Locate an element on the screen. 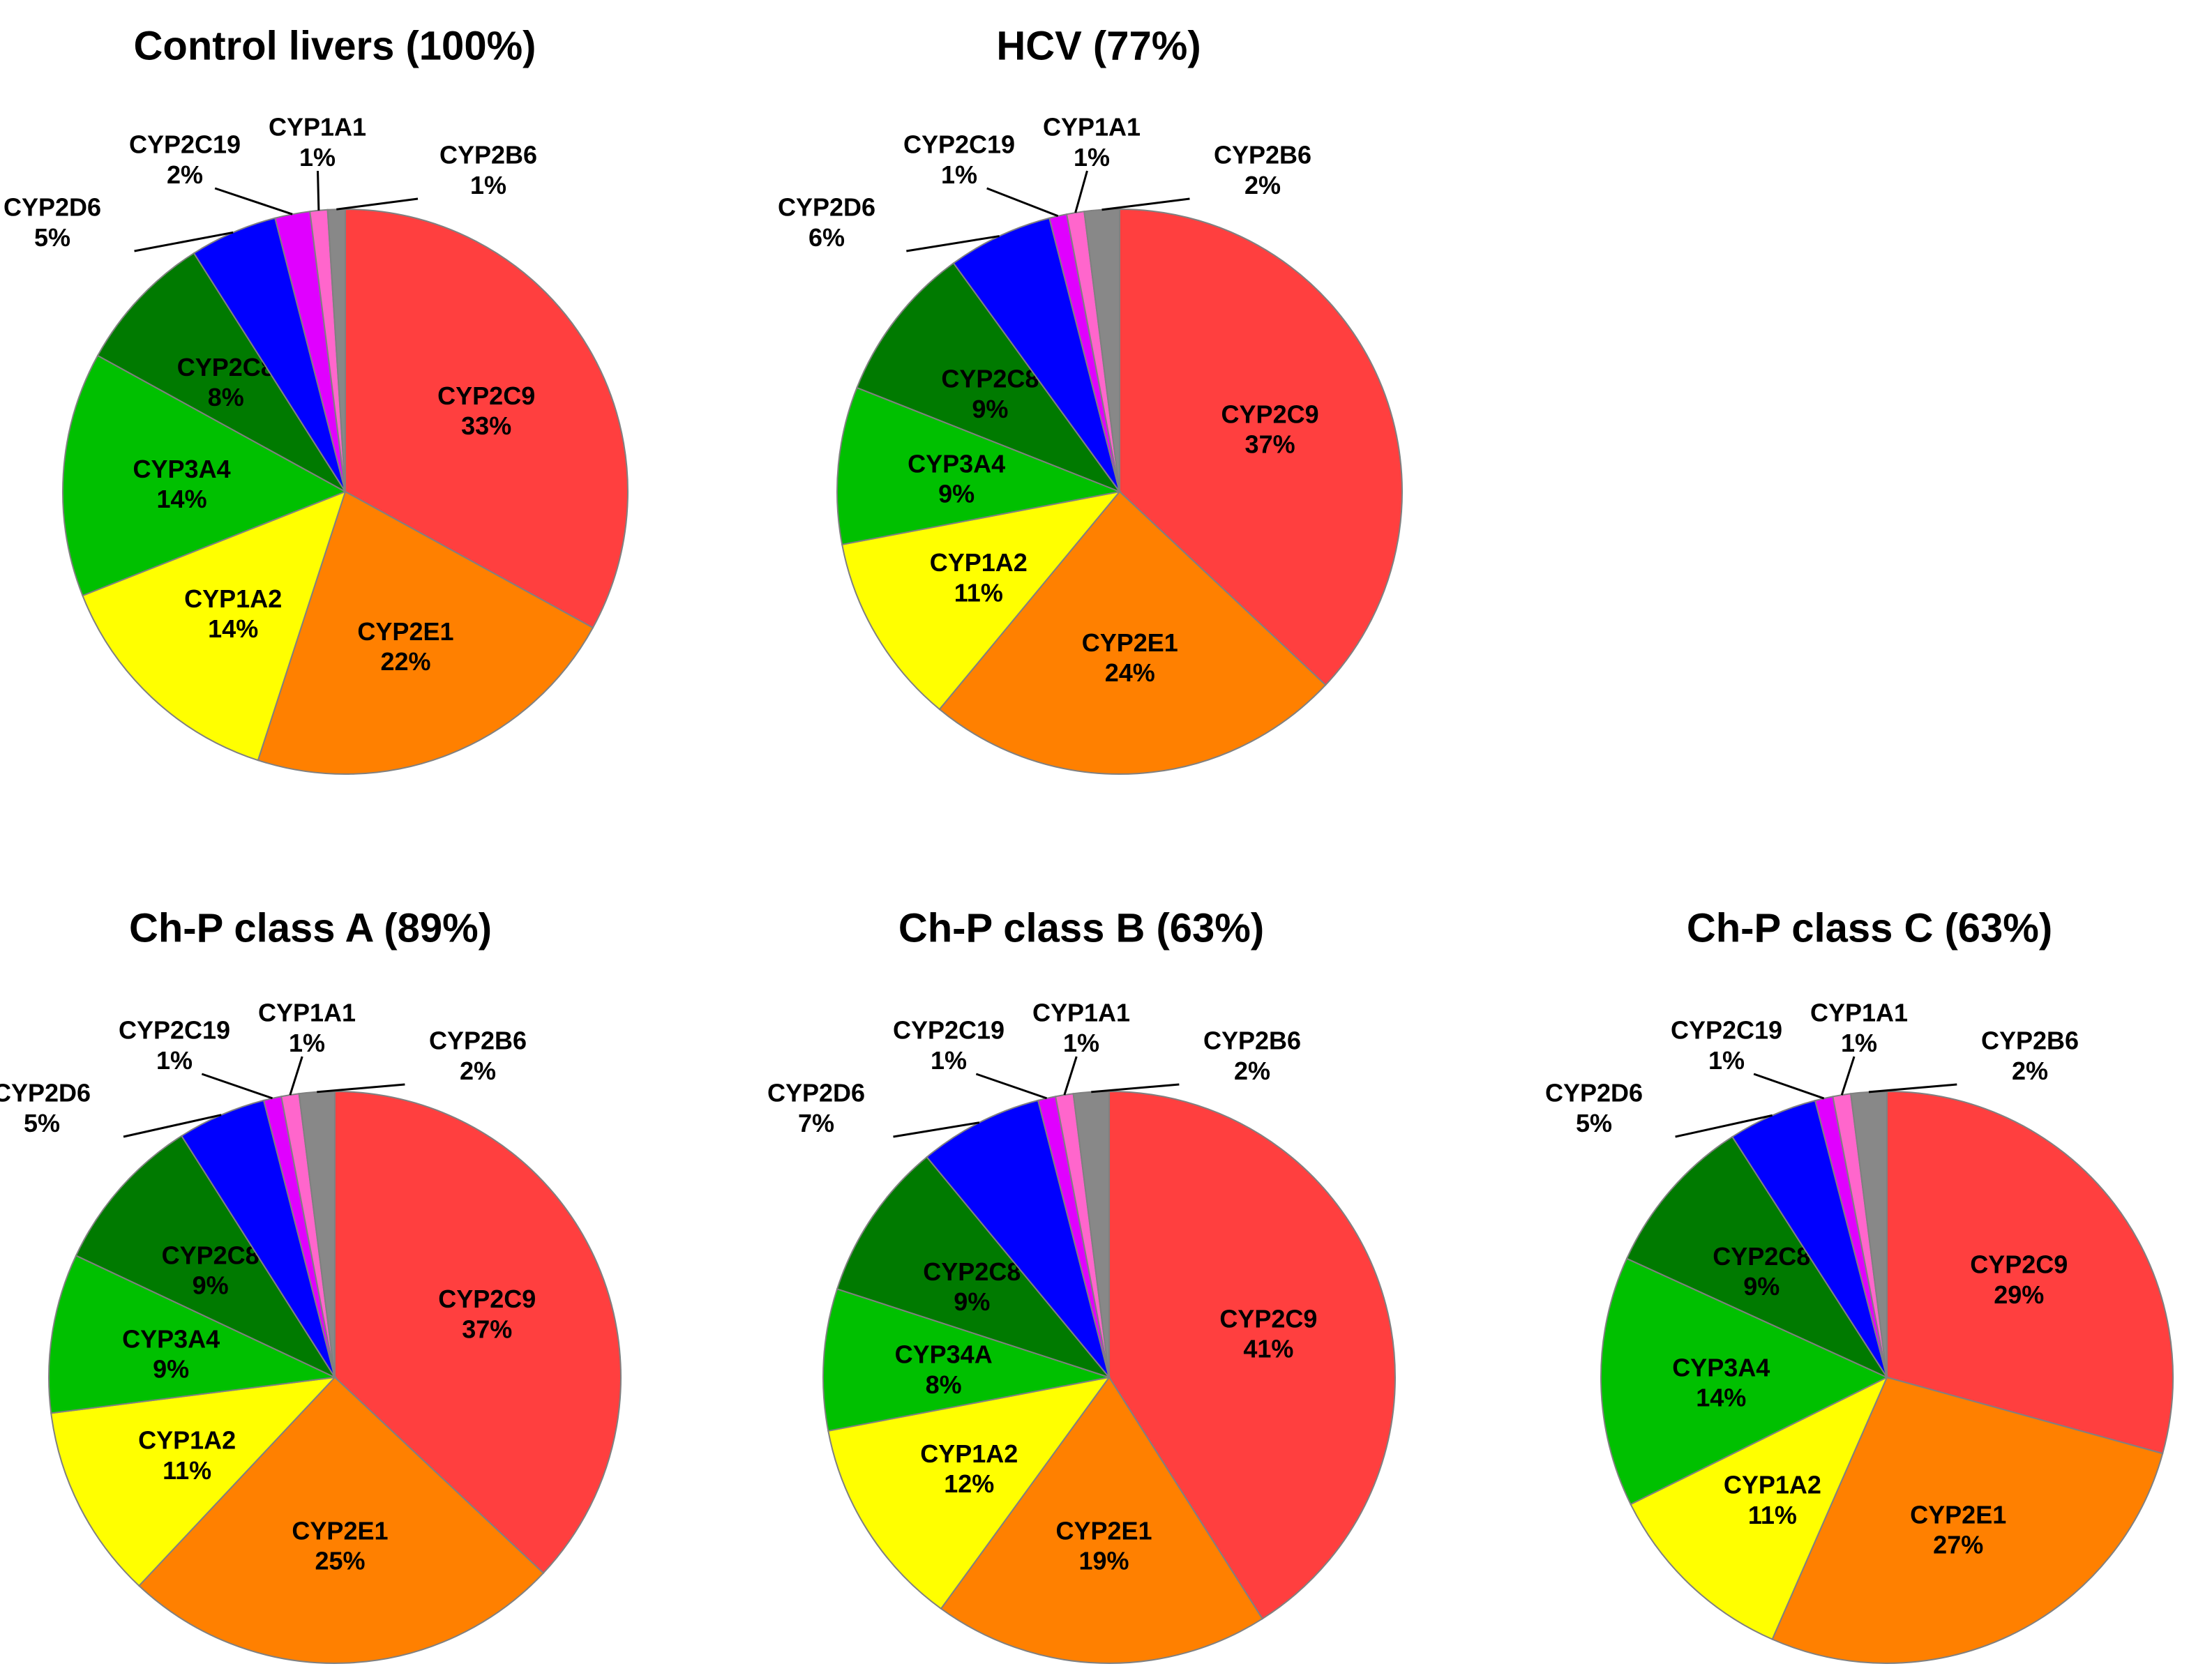  slice-cyp2c9-label: CYP2C9 33% is located at coordinates (486, 410).